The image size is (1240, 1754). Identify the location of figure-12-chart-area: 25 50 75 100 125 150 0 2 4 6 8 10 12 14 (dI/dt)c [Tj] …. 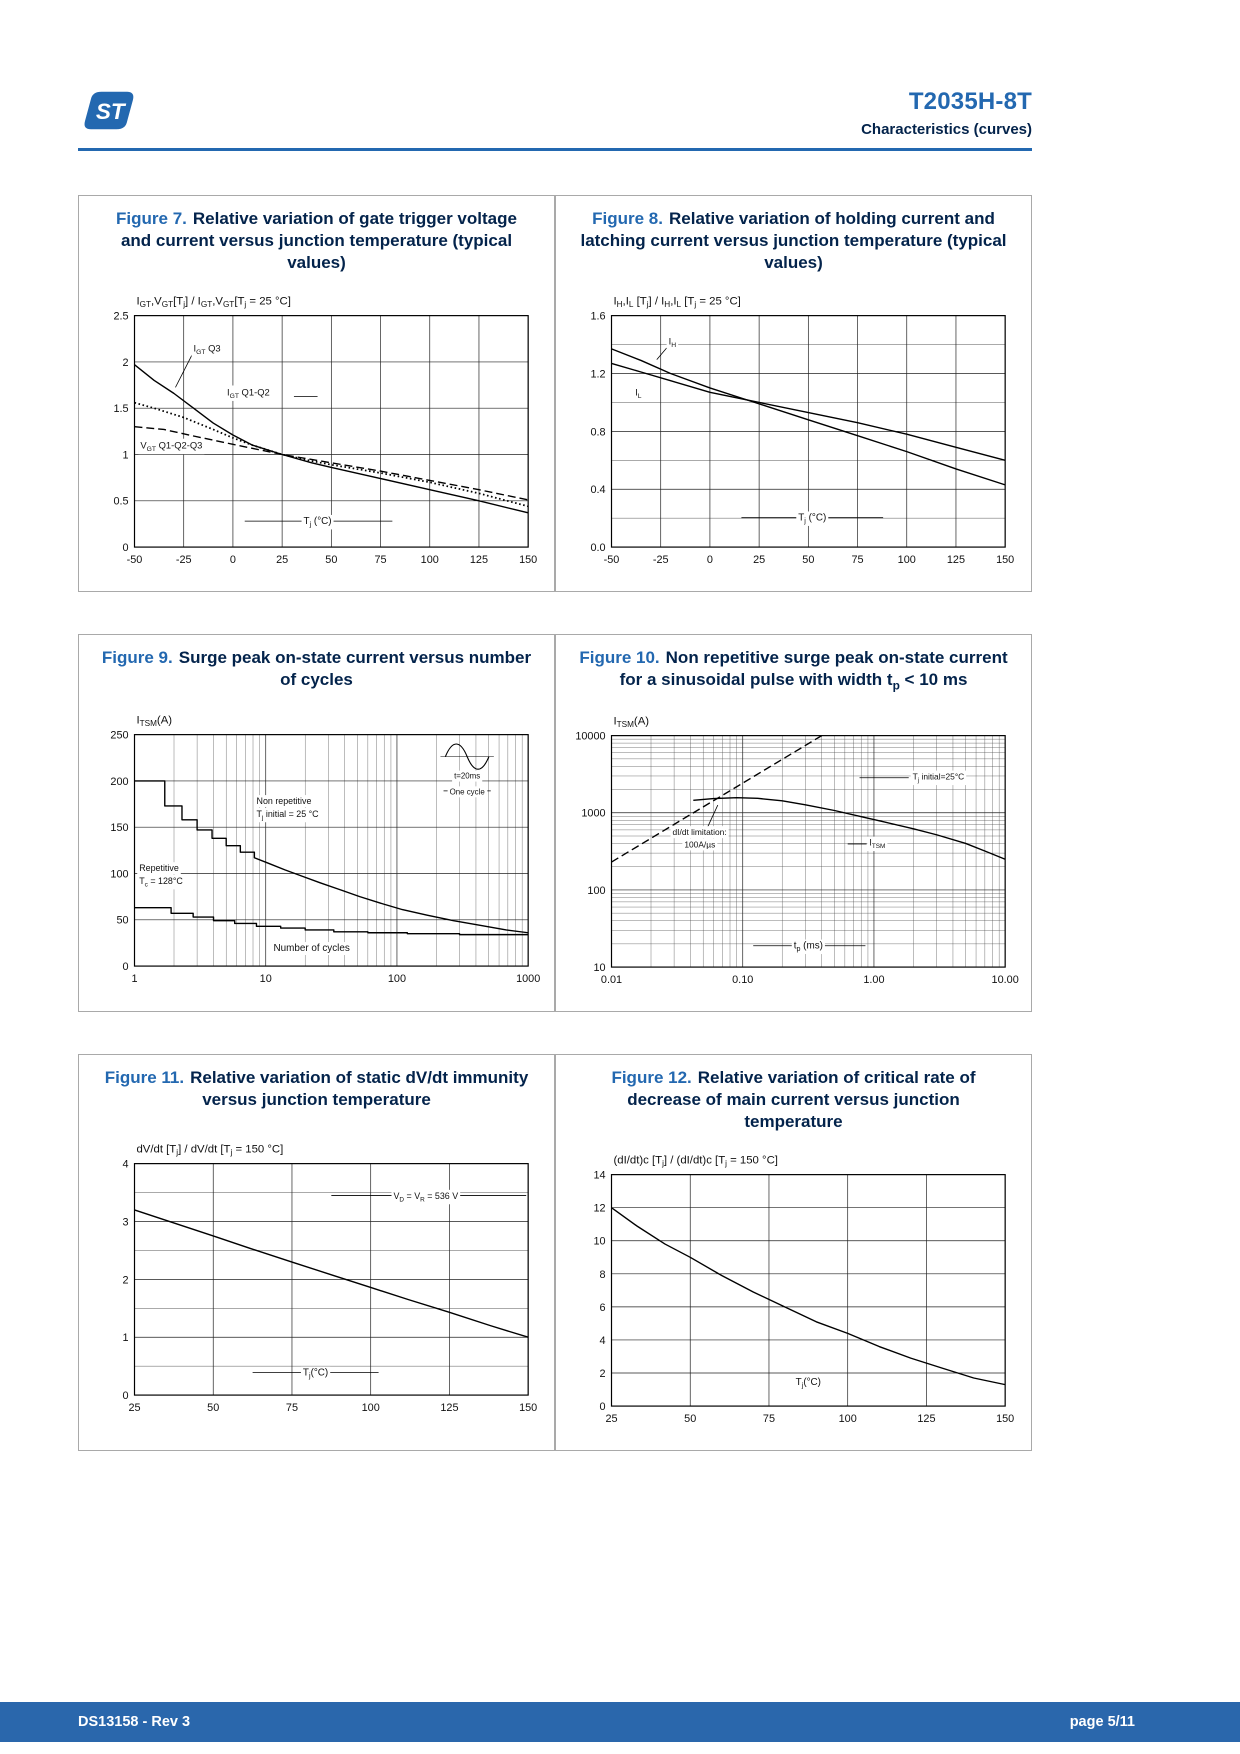
(793, 1292).